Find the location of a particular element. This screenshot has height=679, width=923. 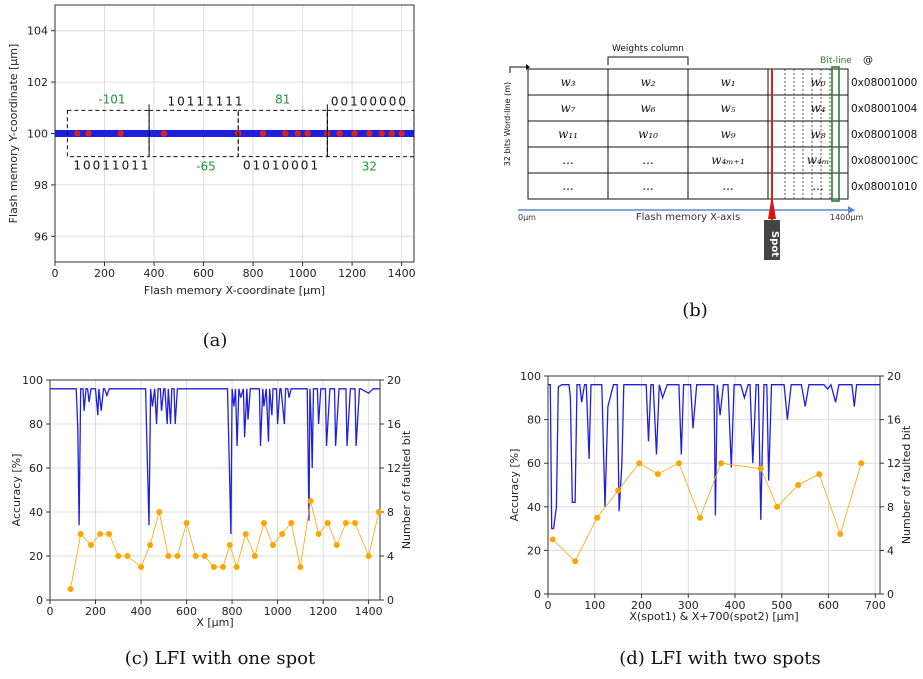

x-axis-label: X(spot1) & X+700(spot2) [µm] is located at coordinates (713, 616).